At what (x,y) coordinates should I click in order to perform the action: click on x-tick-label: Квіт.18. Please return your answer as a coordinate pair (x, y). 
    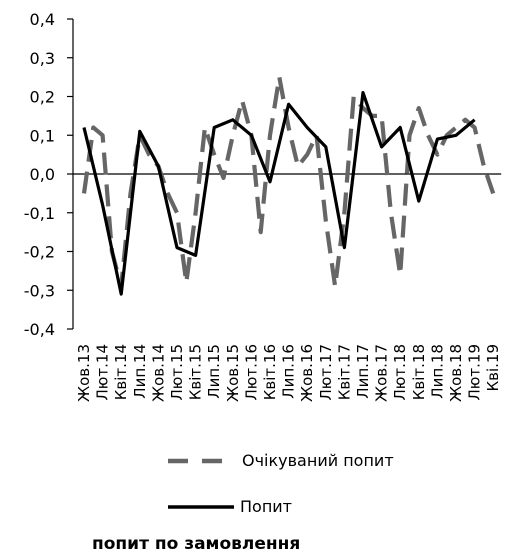
    Looking at the image, I should click on (419, 372).